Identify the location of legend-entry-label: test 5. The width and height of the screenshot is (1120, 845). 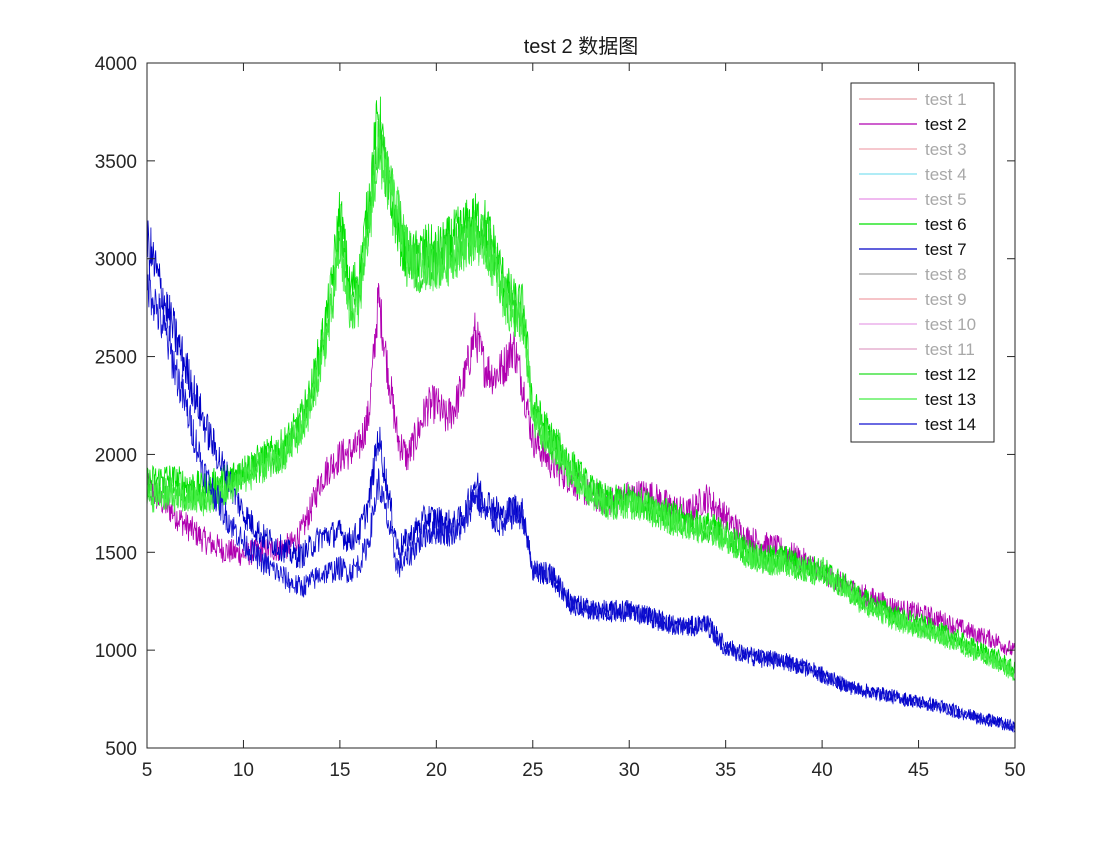
(946, 199).